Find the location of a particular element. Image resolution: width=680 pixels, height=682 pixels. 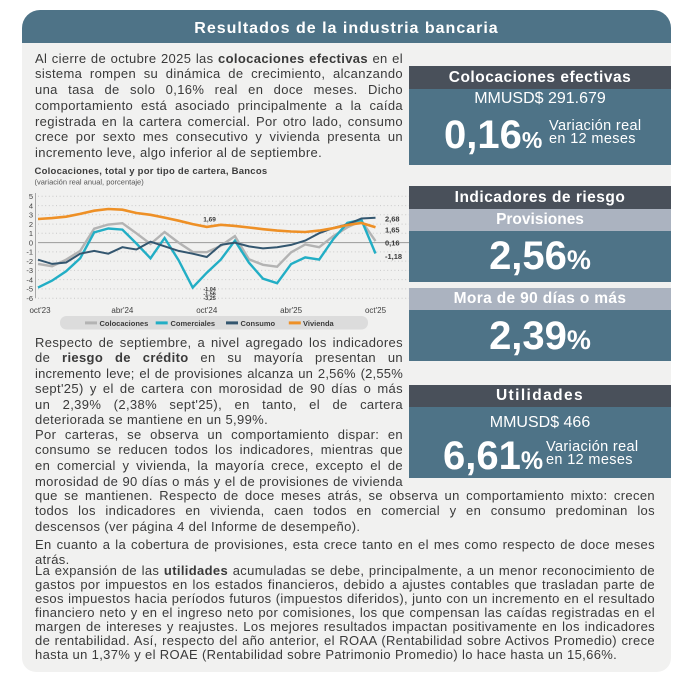

svg-text: Consumo is located at coordinates (258, 323).